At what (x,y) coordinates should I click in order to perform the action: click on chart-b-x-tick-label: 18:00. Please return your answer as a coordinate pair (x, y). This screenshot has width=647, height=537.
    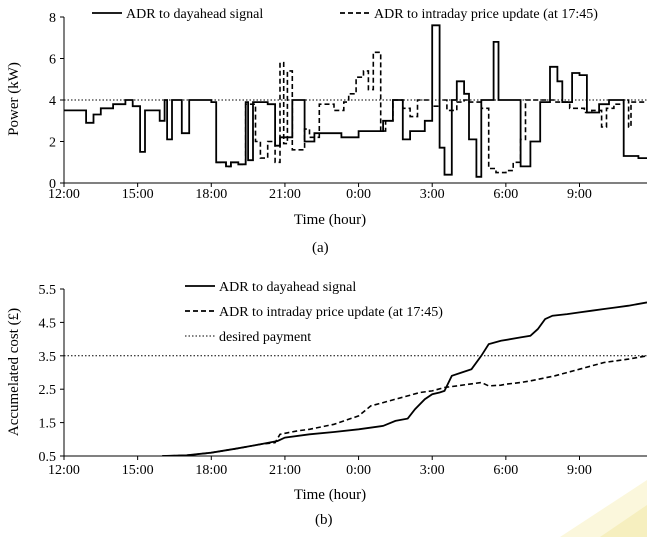
    Looking at the image, I should click on (211, 470).